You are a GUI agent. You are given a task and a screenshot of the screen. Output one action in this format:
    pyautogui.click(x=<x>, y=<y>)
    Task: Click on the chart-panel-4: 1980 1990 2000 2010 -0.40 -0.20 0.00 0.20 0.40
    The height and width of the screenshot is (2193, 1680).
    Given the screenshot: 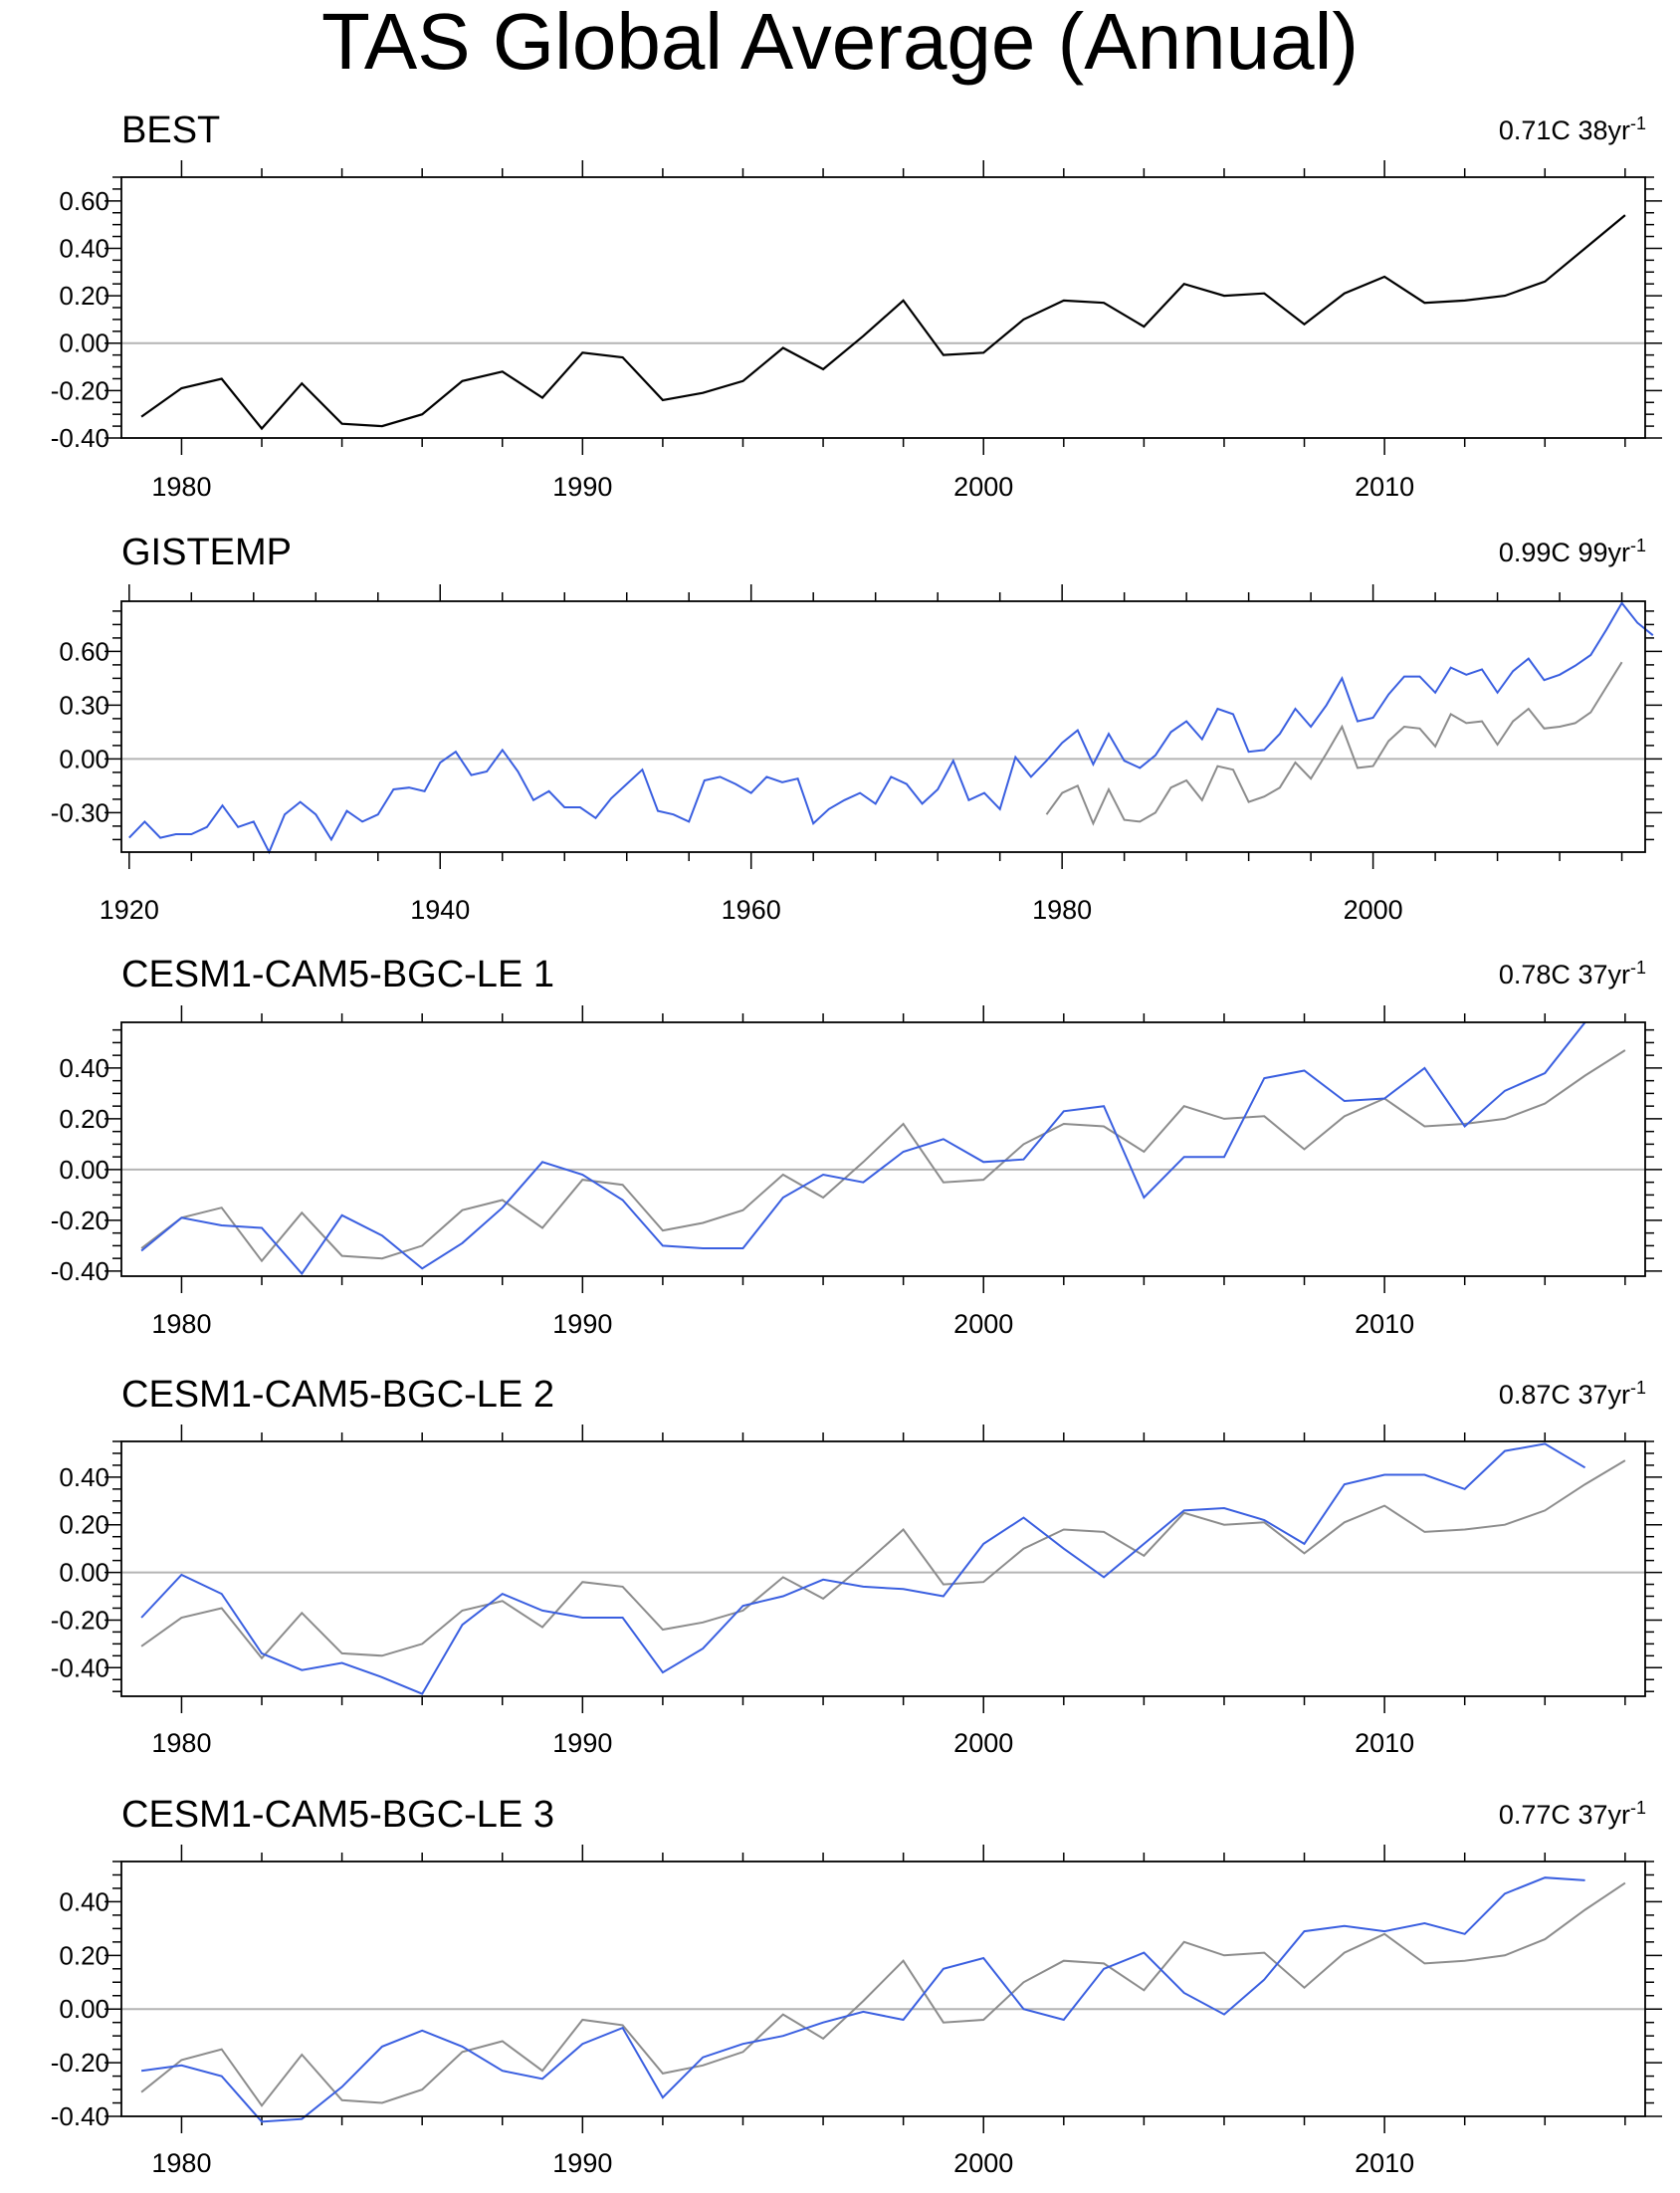 What is the action you would take?
    pyautogui.click(x=856, y=1591)
    